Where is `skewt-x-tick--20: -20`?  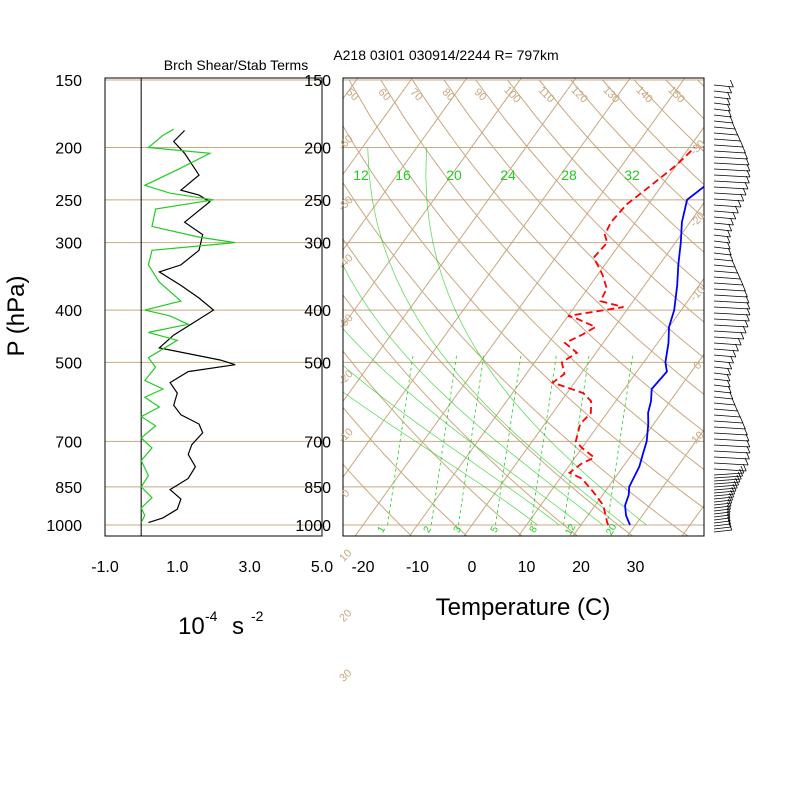
skewt-x-tick--20: -20 is located at coordinates (362, 567).